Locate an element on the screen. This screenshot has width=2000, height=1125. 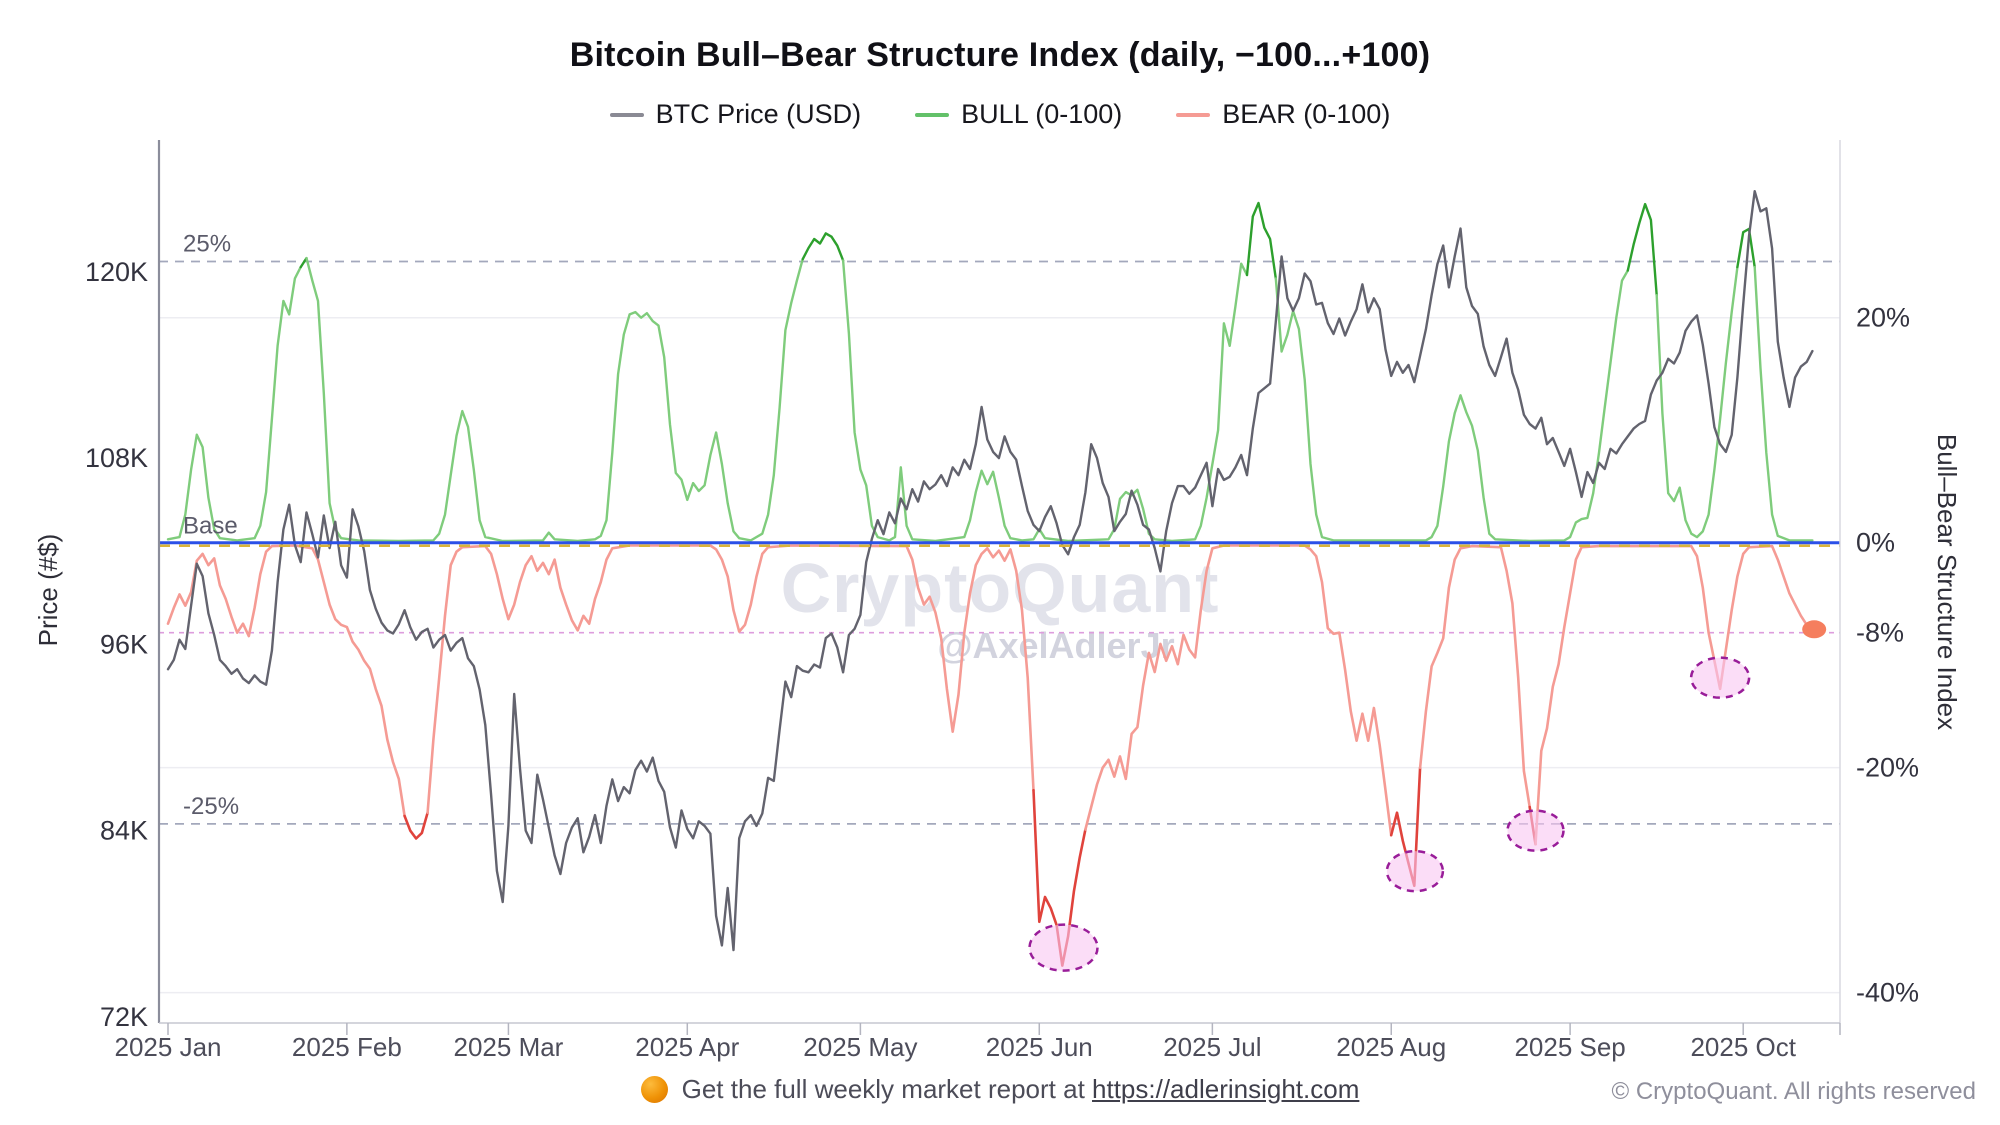
current-value-dot is located at coordinates (1814, 629).